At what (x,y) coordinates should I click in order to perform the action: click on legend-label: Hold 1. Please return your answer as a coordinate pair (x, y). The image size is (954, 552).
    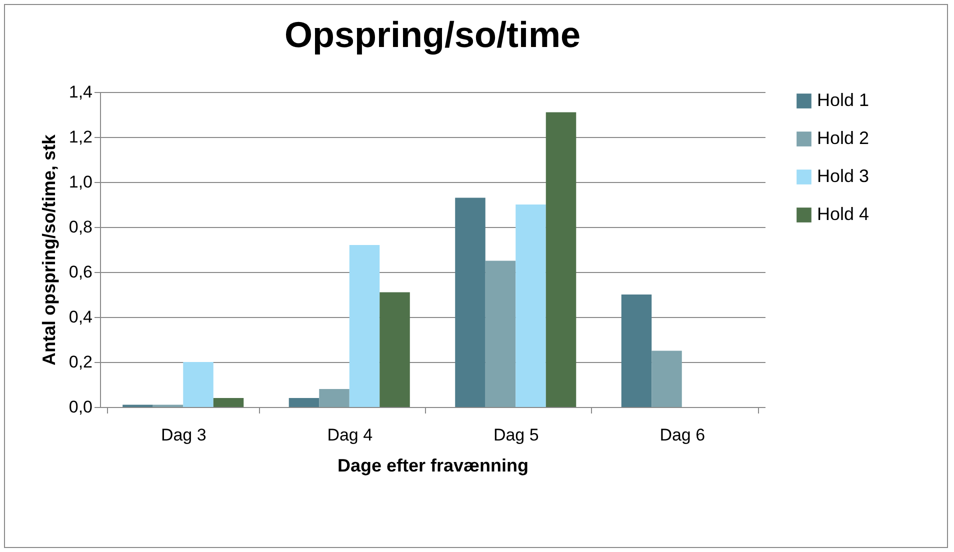
    Looking at the image, I should click on (843, 100).